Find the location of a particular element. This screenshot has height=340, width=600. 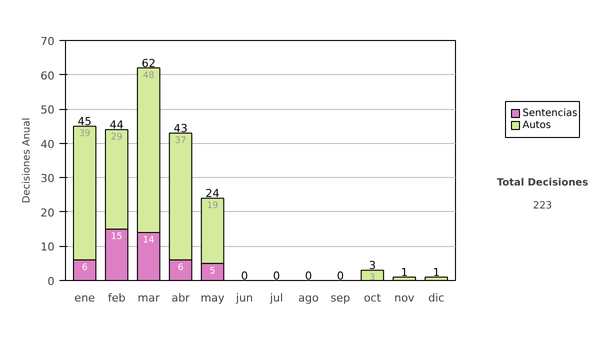

y-tick-label: 0 is located at coordinates (51, 281).